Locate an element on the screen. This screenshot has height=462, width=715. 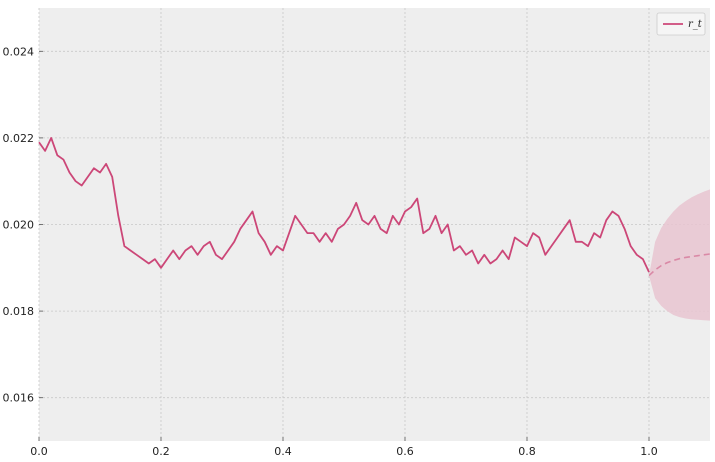
forecast-band is located at coordinates (679, 255).